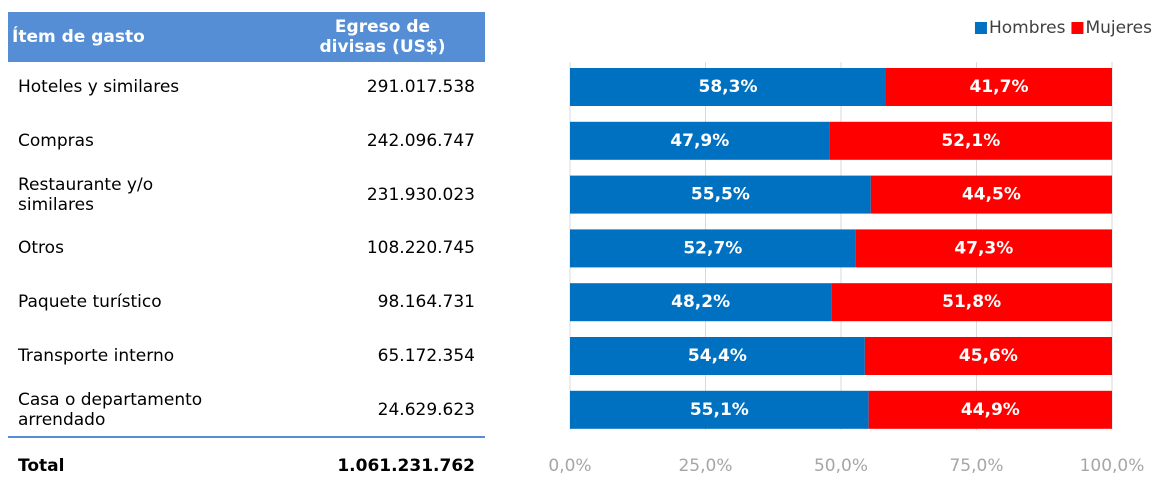  Describe the element at coordinates (420, 194) in the screenshot. I see `row-amount: 231.930.023` at that location.